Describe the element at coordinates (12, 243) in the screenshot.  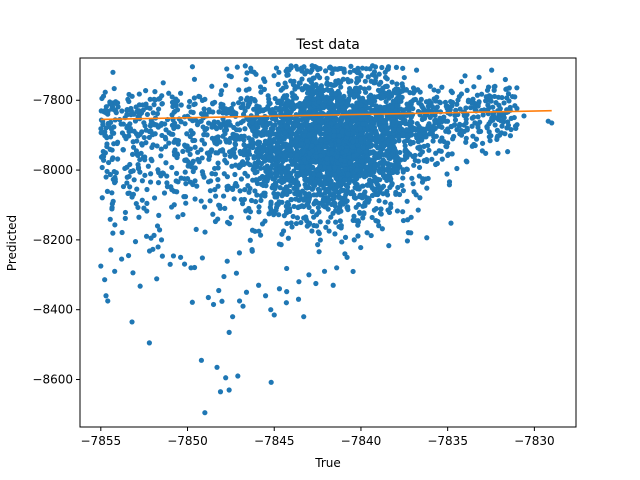
I see `y-axis-label: Predicted` at that location.